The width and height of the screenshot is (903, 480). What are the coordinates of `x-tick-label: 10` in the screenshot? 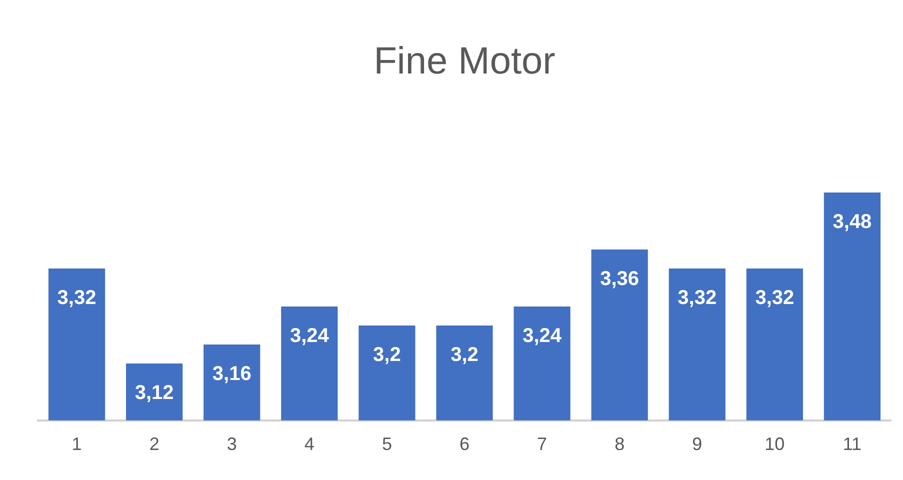 It's located at (774, 444).